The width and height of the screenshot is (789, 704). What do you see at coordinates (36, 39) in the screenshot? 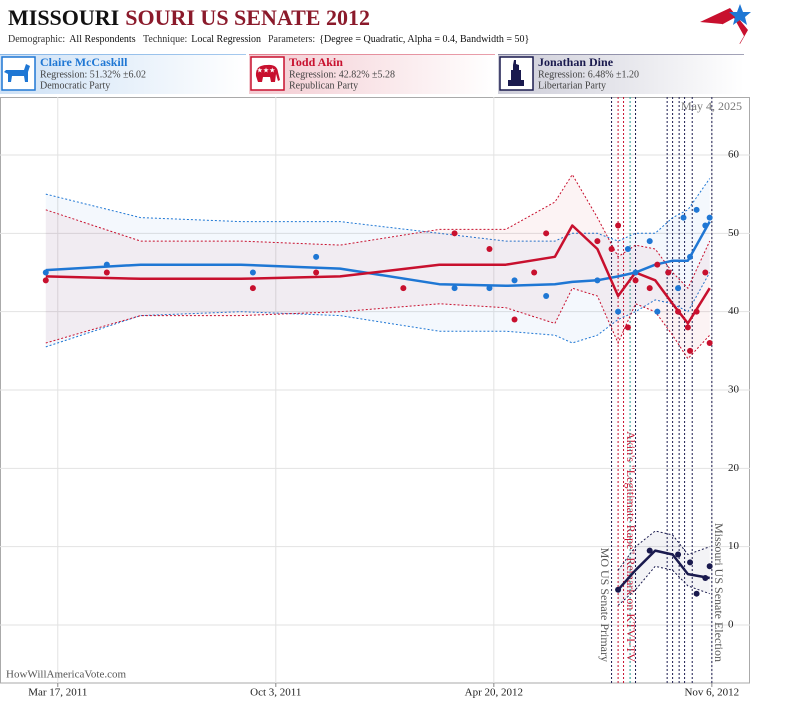
I see `parameter-label: Demographic:` at bounding box center [36, 39].